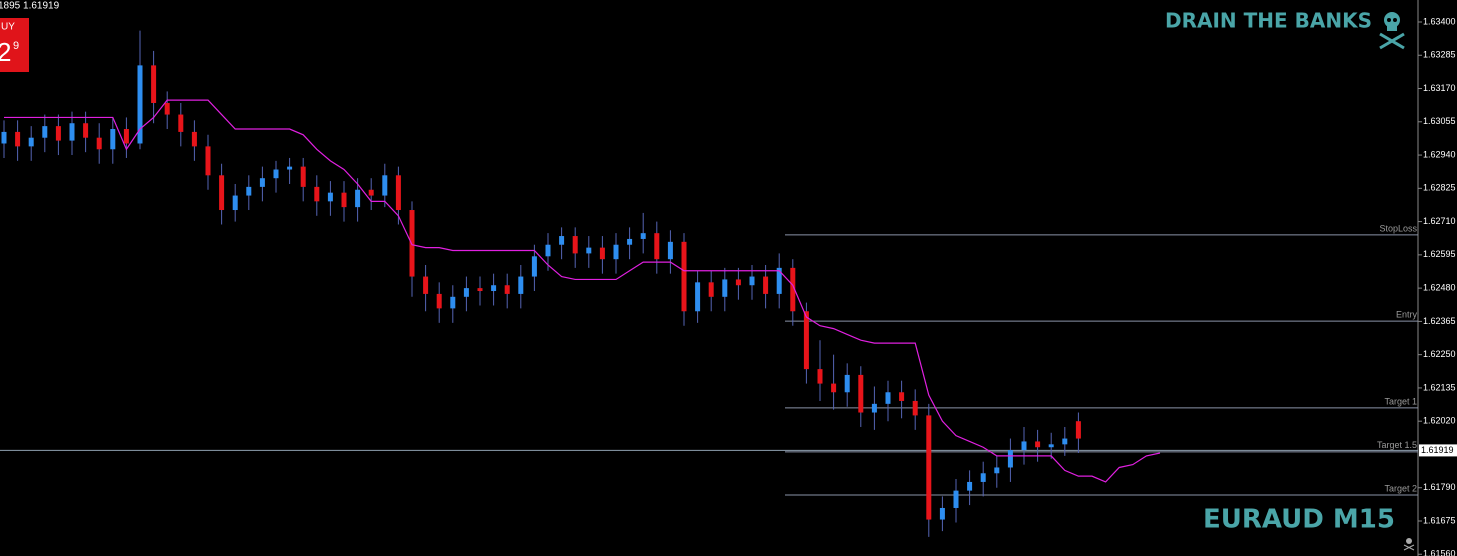 This screenshot has height=556, width=1457. What do you see at coordinates (1400, 488) in the screenshot?
I see `level-label: Target 2` at bounding box center [1400, 488].